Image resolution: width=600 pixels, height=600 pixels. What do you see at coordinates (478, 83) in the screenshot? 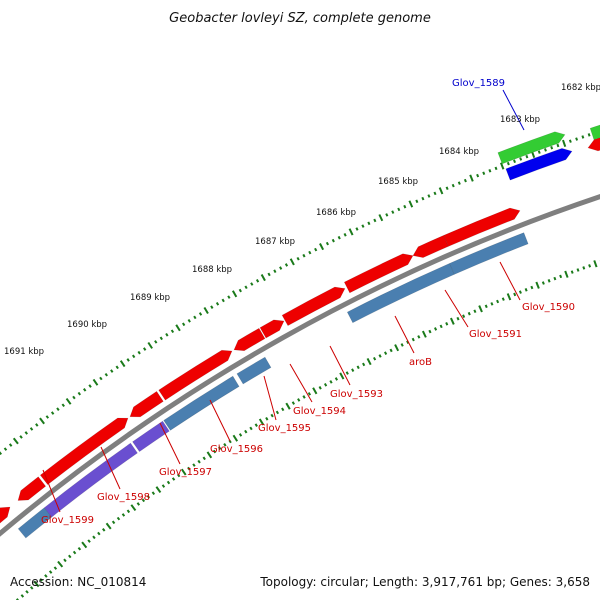
I see `gene-label: Glov_1589` at bounding box center [478, 83].